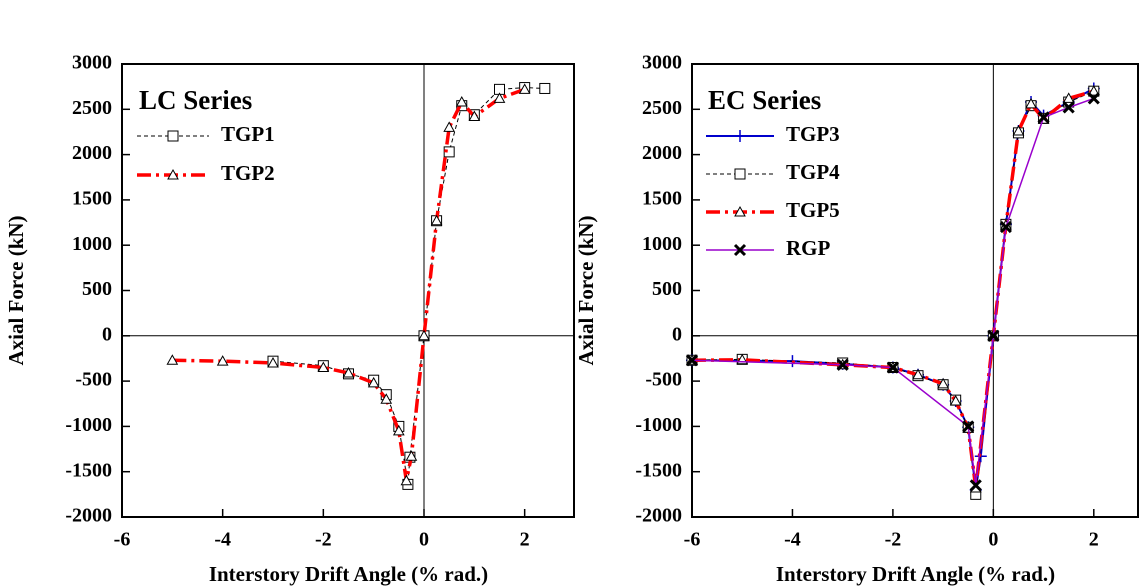 The image size is (1139, 588). I want to click on legend-label: TGP3, so click(813, 134).